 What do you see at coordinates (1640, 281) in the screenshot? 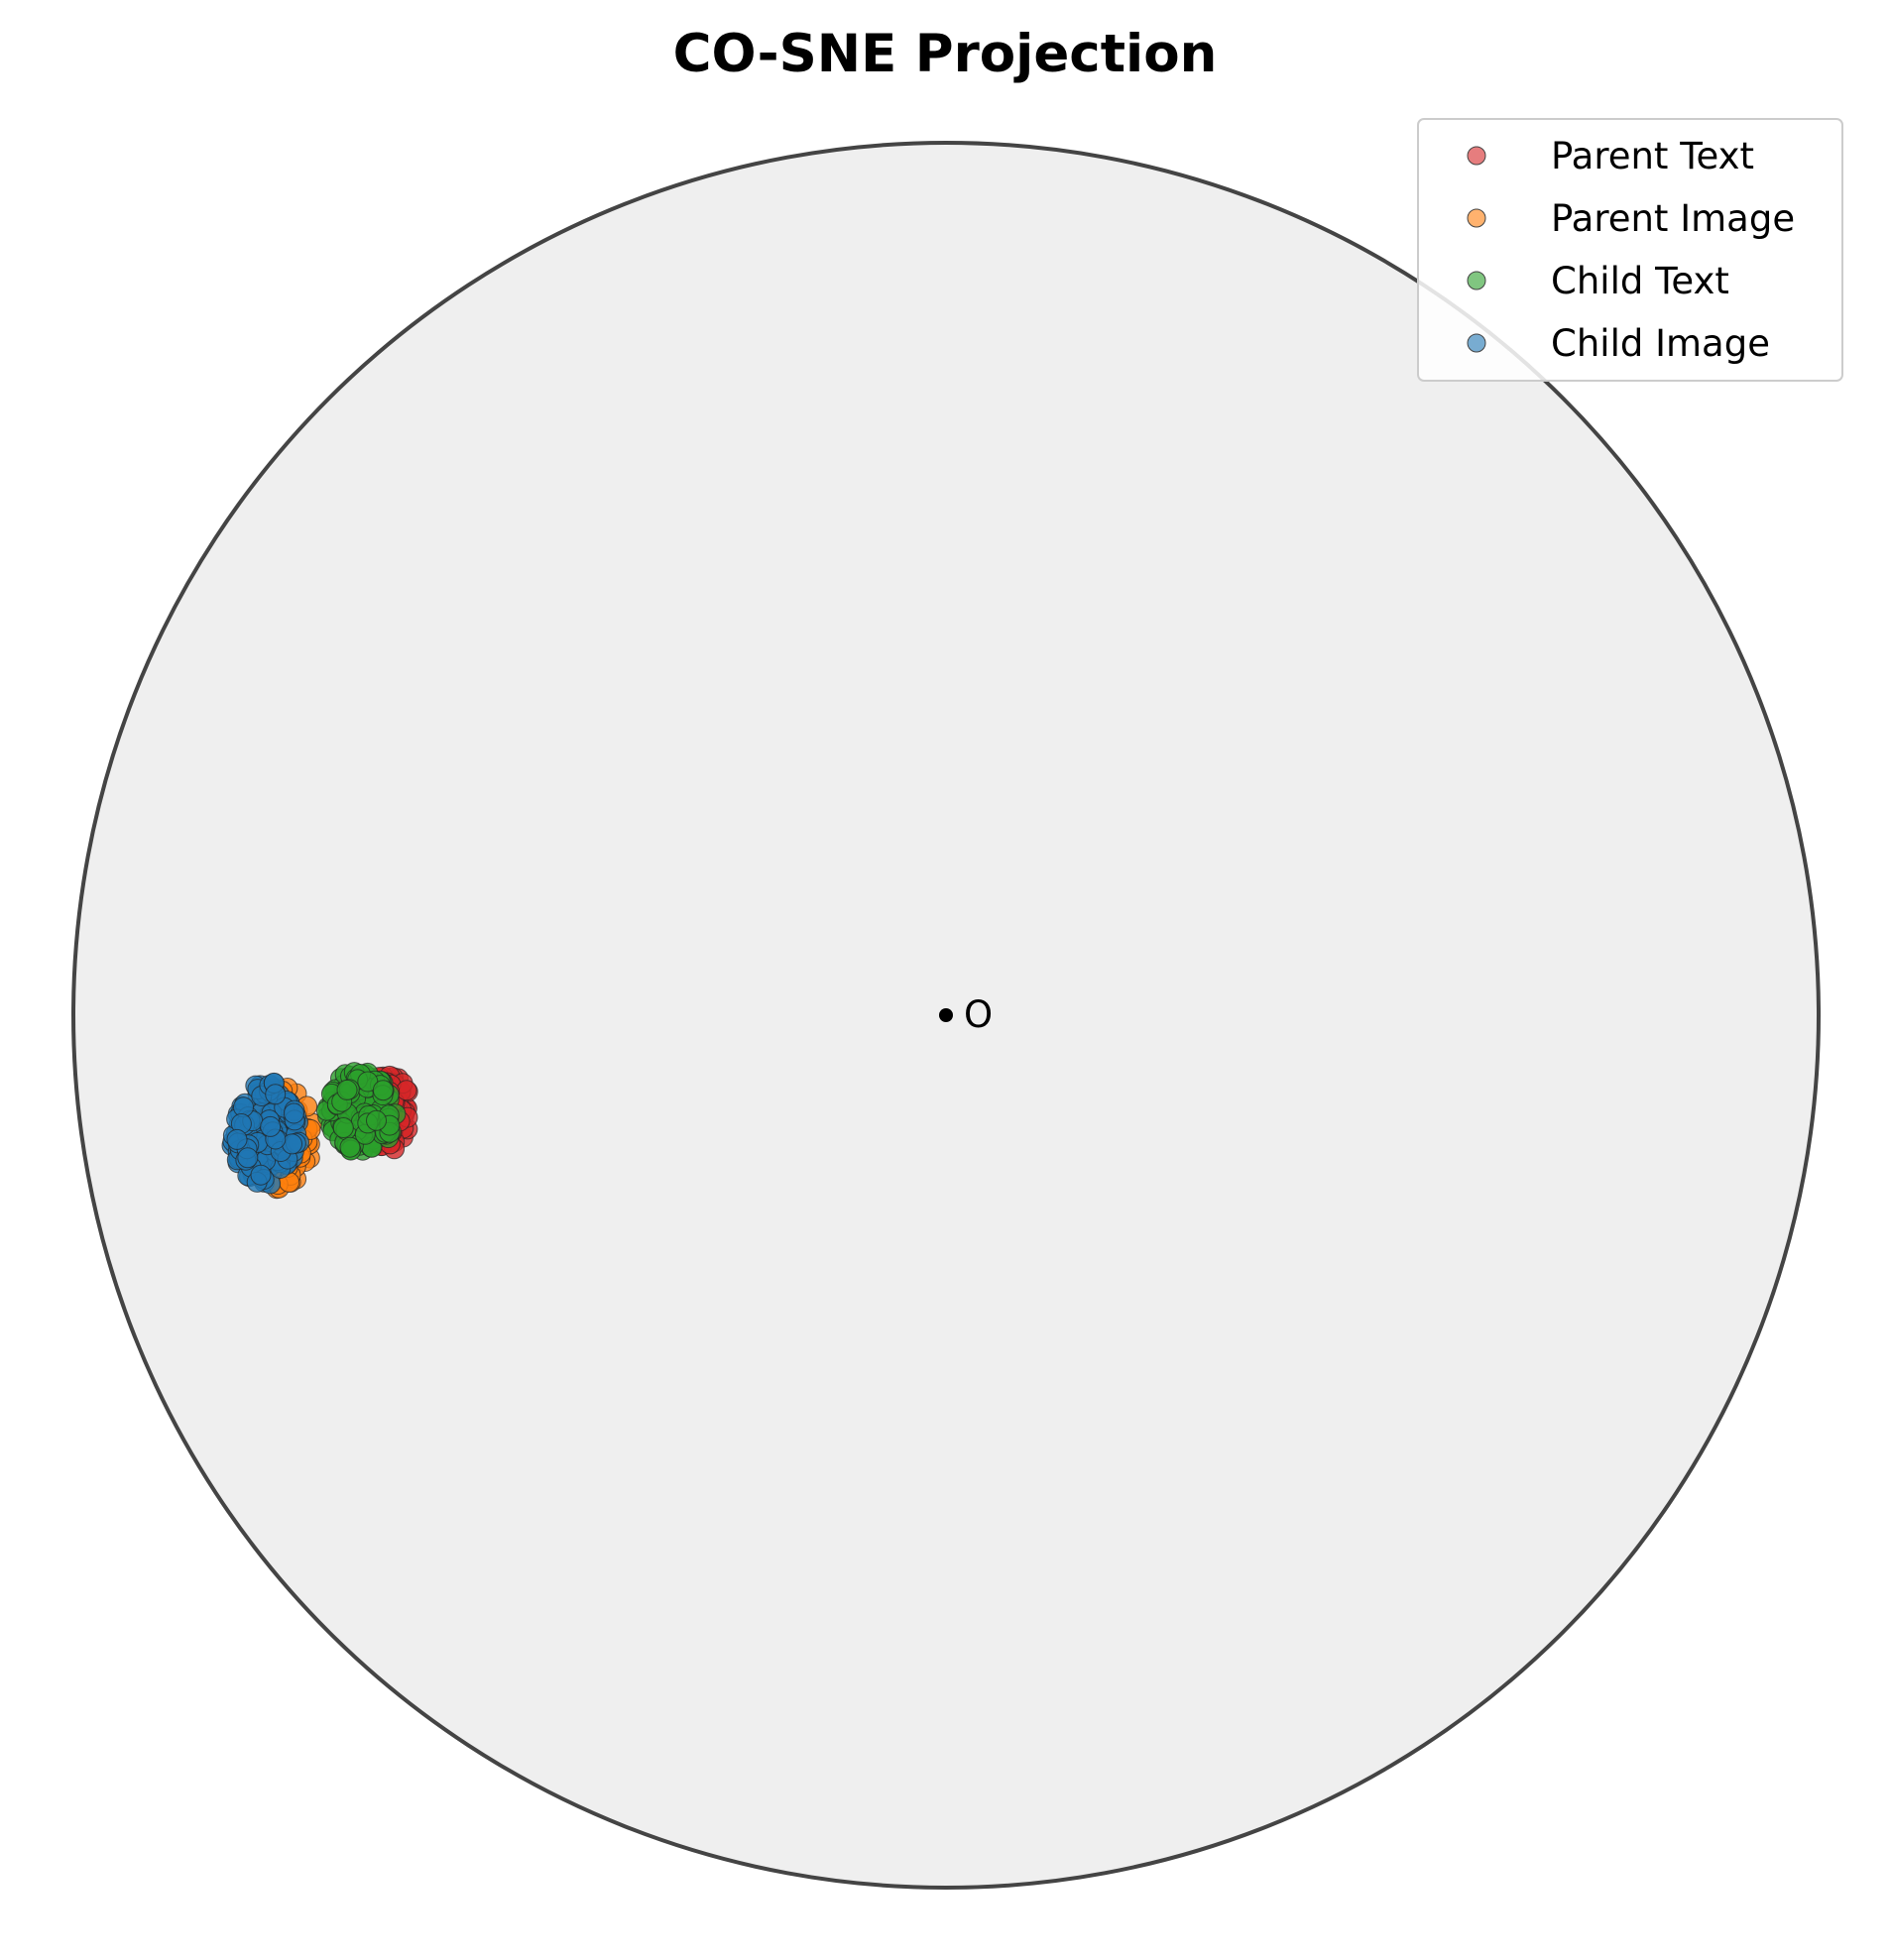
I see `legend-label-child-text: Child Text` at bounding box center [1640, 281].